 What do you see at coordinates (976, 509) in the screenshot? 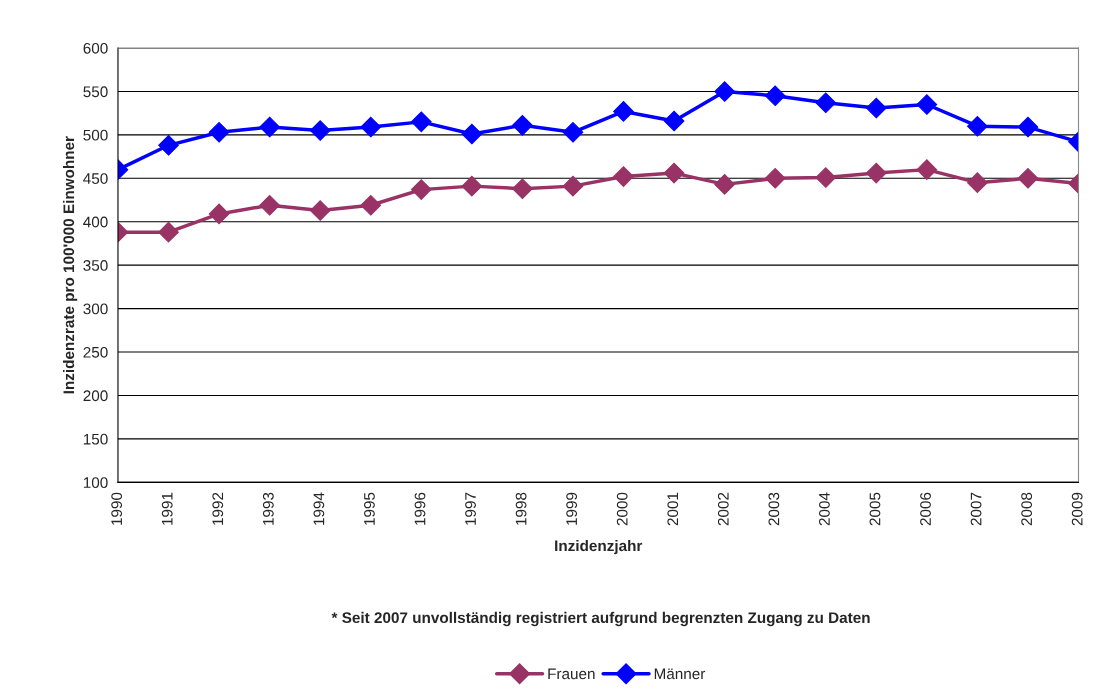
I see `x-tick-label: 2007` at bounding box center [976, 509].